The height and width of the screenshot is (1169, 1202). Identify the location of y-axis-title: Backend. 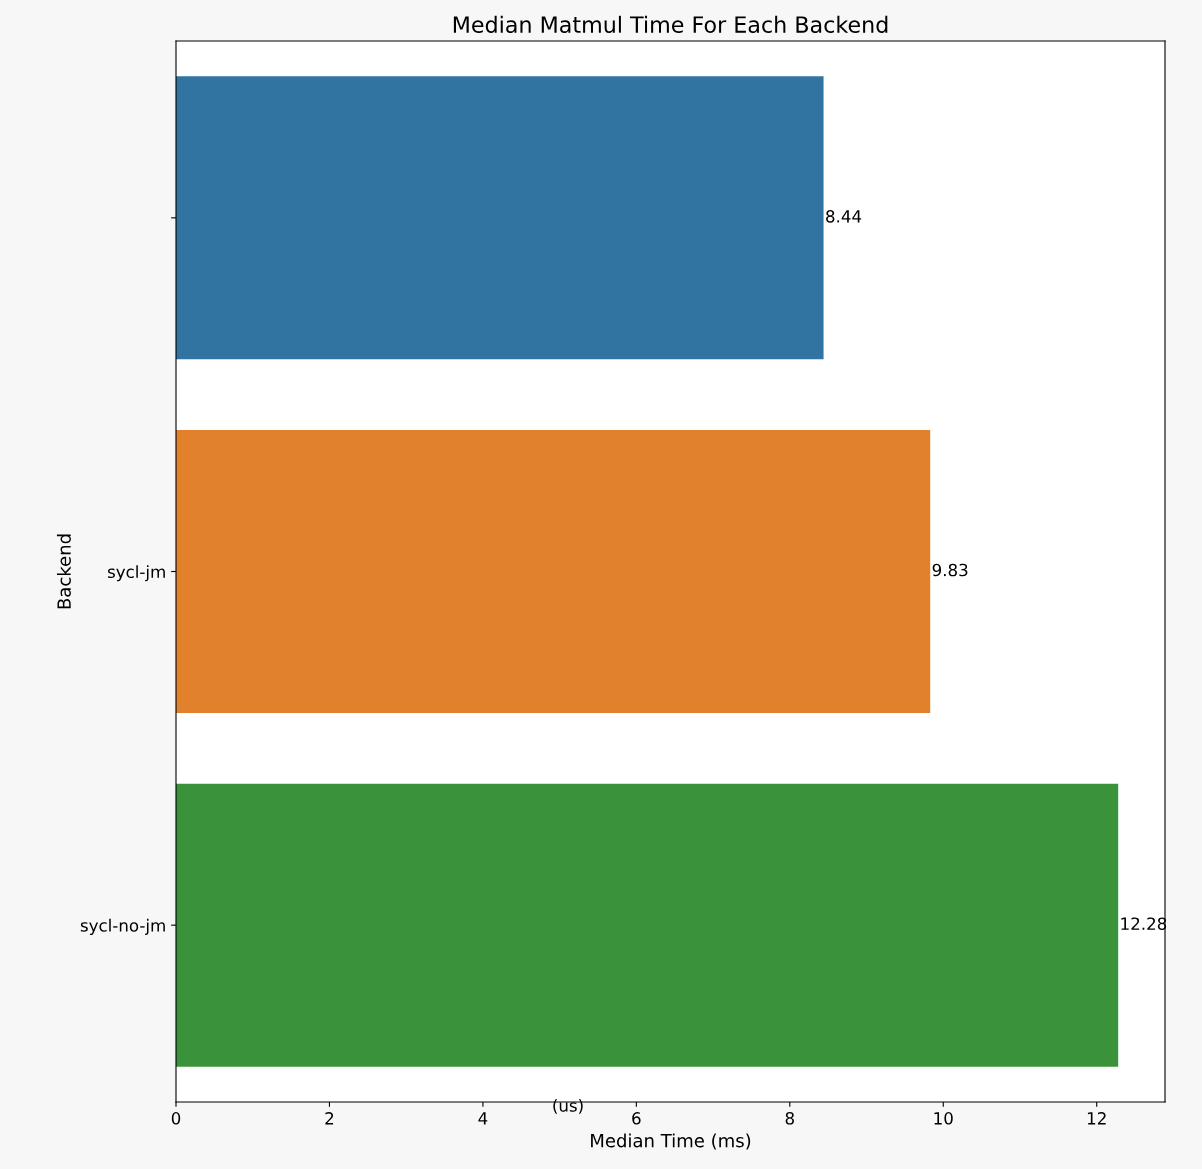
(63, 571).